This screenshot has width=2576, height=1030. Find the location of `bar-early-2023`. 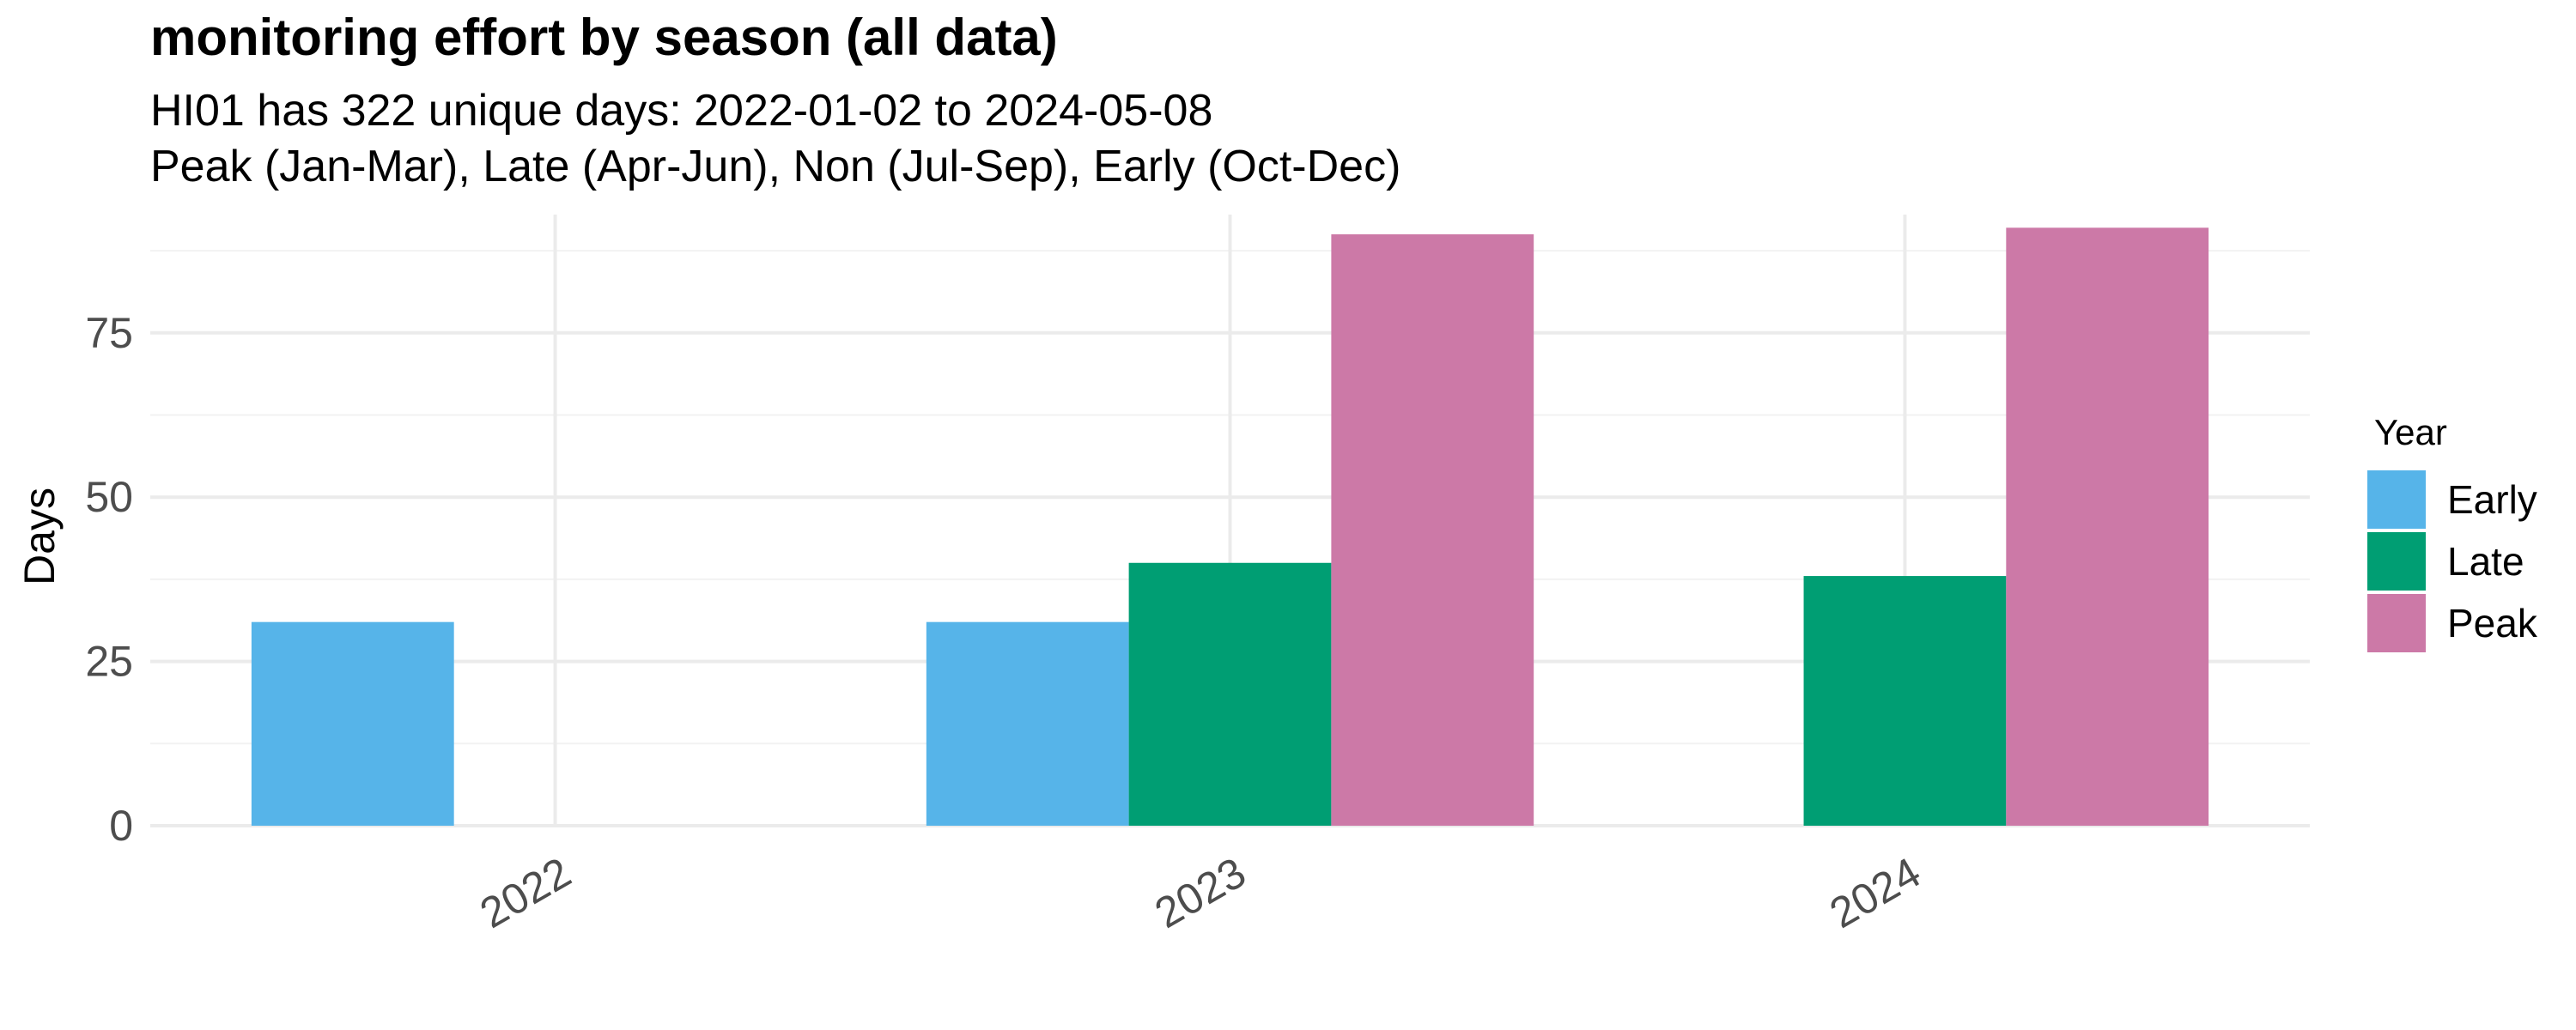

bar-early-2023 is located at coordinates (1027, 723).